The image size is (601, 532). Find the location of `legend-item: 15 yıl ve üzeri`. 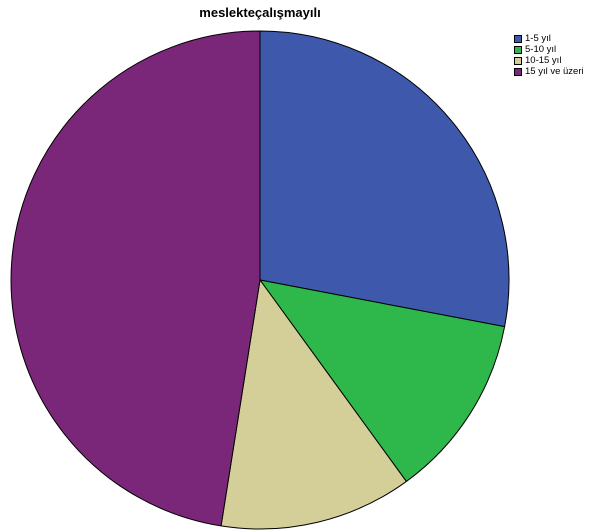

legend-item: 15 yıl ve üzeri is located at coordinates (549, 71).